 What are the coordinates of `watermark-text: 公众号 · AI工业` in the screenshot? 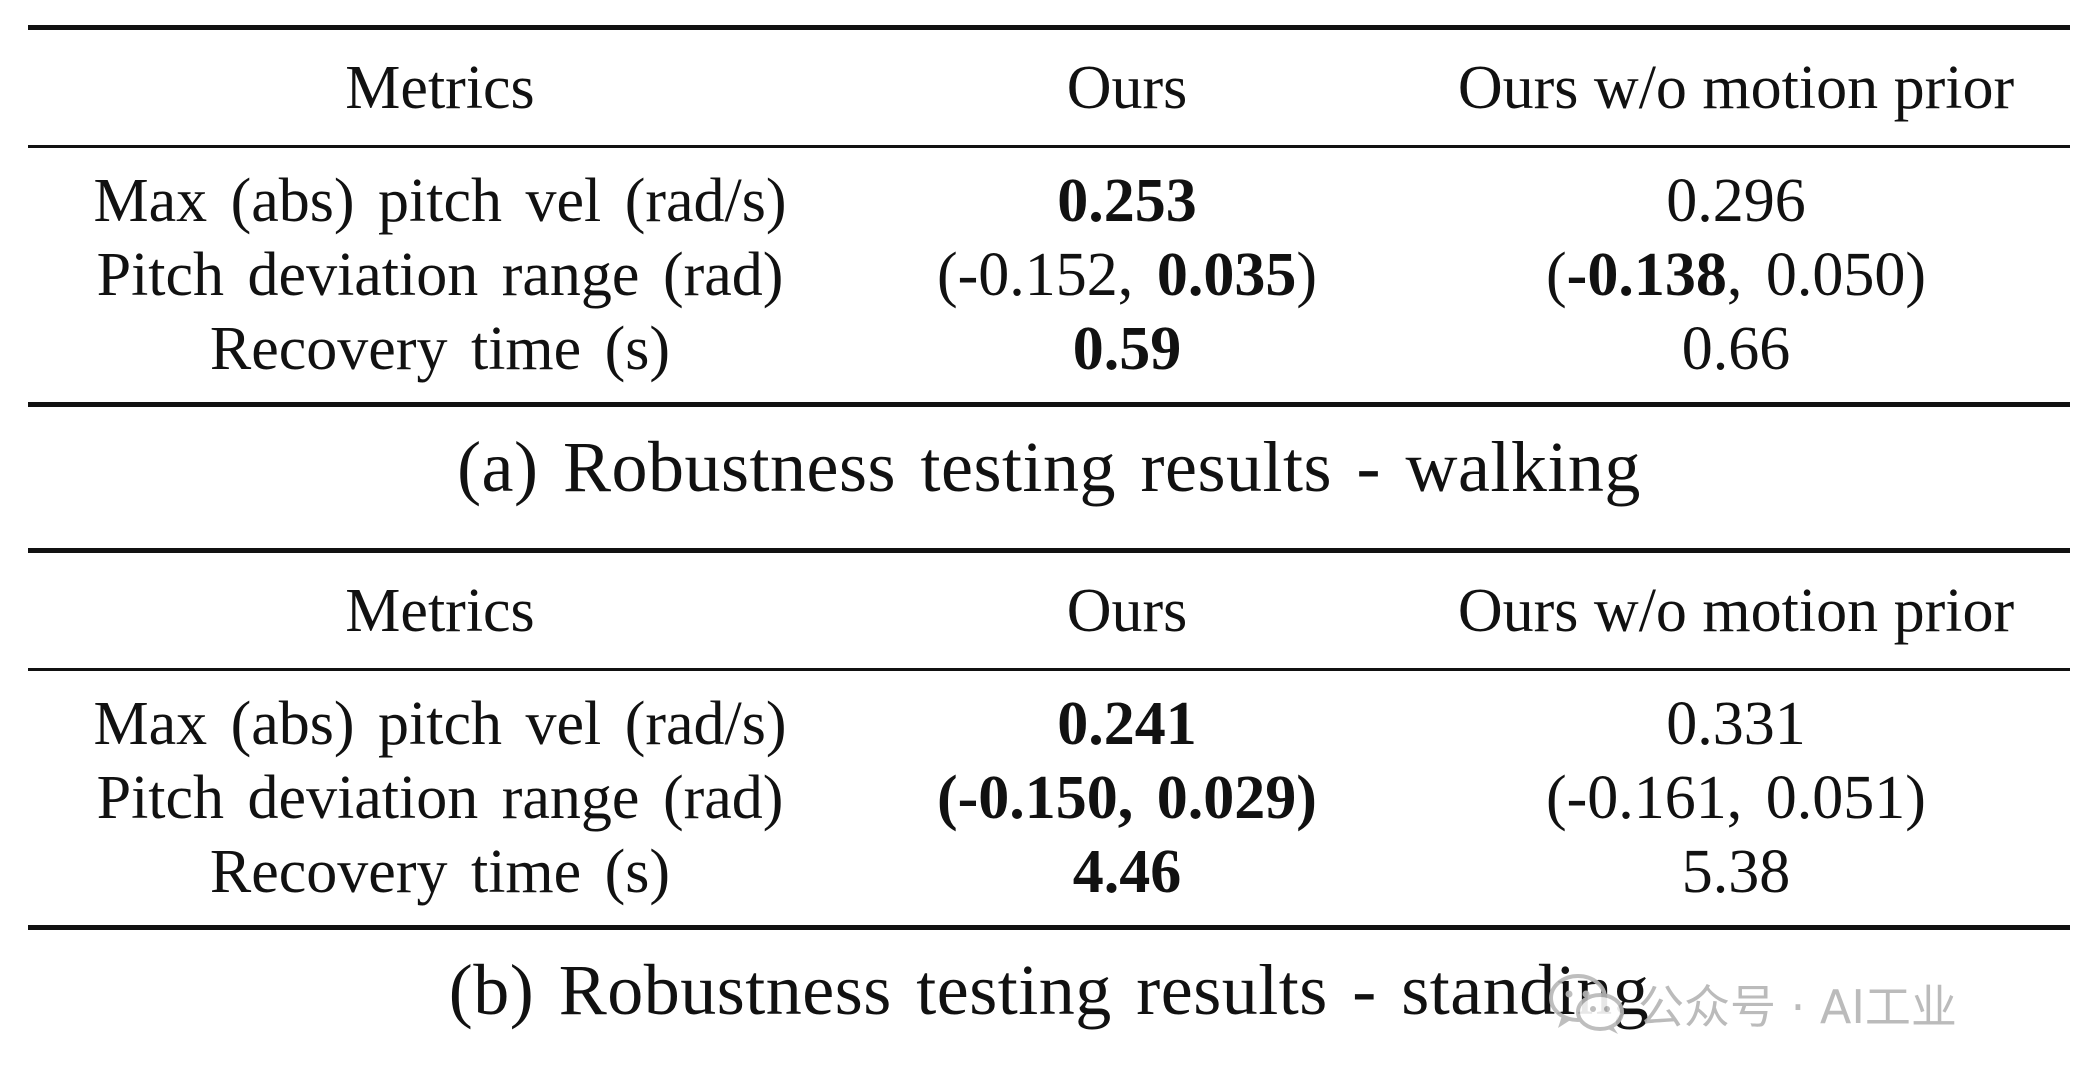 It's located at (1797, 1007).